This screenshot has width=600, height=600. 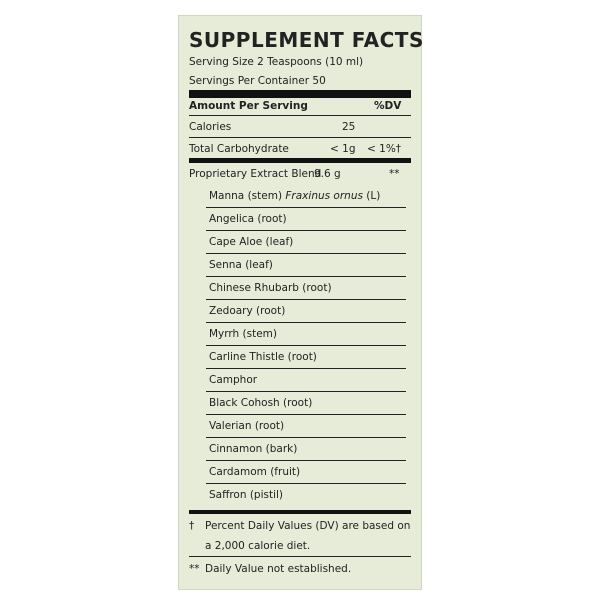 What do you see at coordinates (257, 81) in the screenshot?
I see `servings-per-container: Servings Per Container 50` at bounding box center [257, 81].